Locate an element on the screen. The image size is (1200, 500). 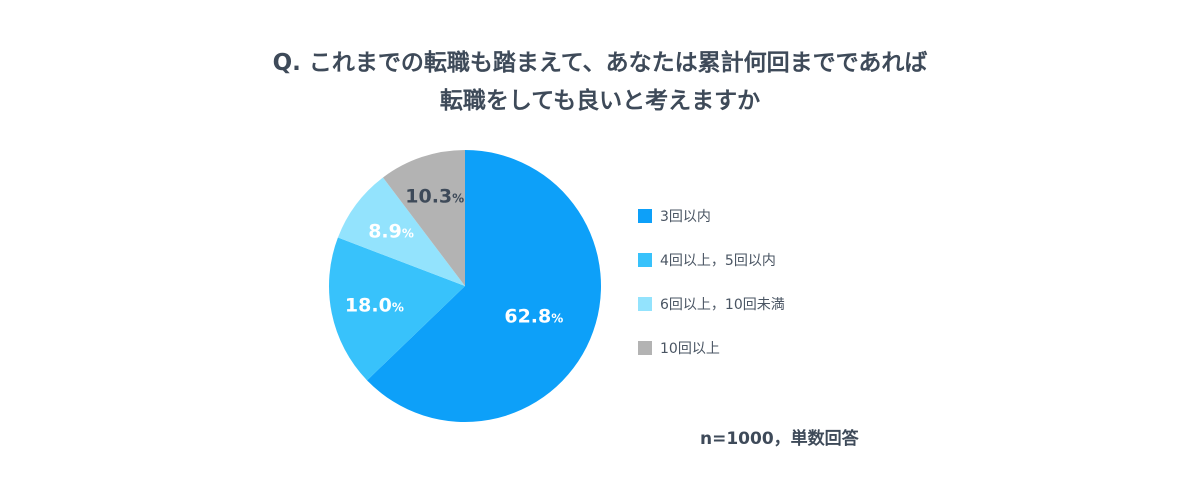
legend-item-4: 10回以上 is located at coordinates (679, 348).